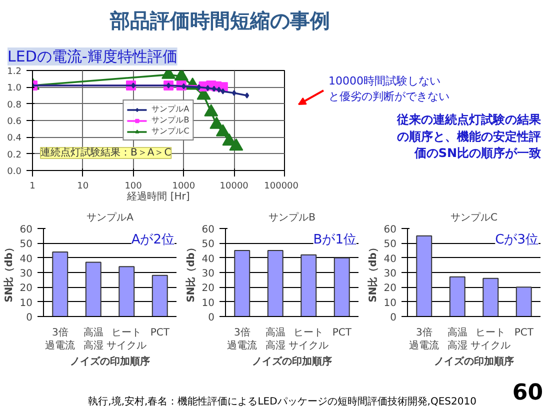 The image size is (548, 415). I want to click on x-tick-label: 100000, so click(281, 187).